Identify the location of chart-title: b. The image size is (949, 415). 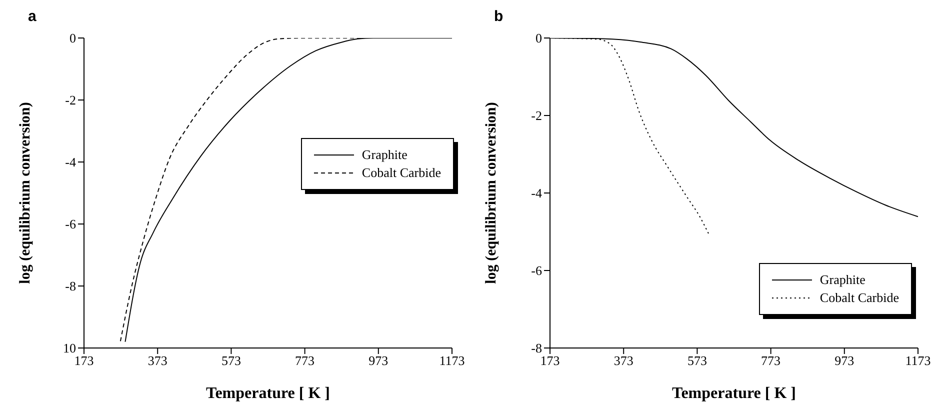
(499, 16).